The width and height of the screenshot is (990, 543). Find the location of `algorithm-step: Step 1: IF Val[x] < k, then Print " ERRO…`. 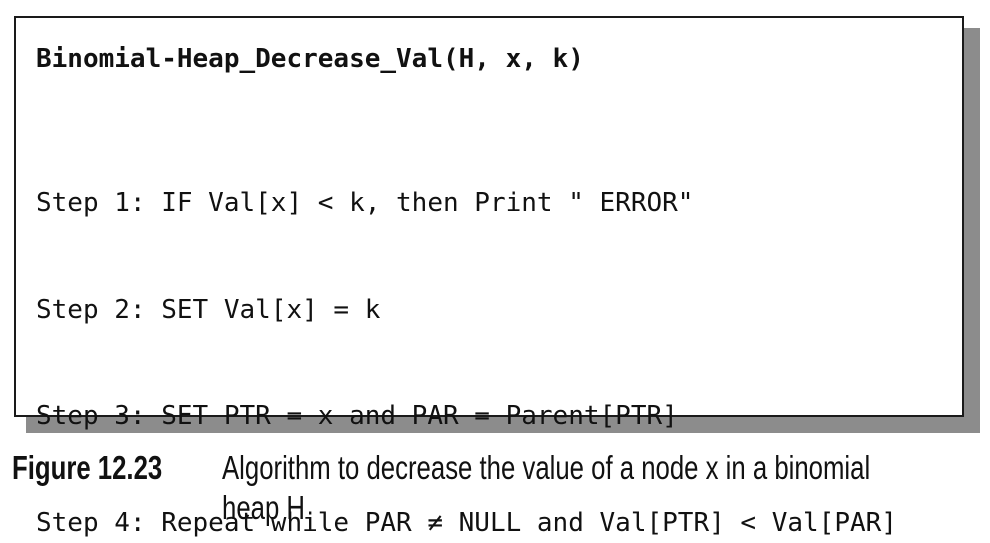

algorithm-step: Step 1: IF Val[x] < k, then Print " ERRO… is located at coordinates (365, 203).